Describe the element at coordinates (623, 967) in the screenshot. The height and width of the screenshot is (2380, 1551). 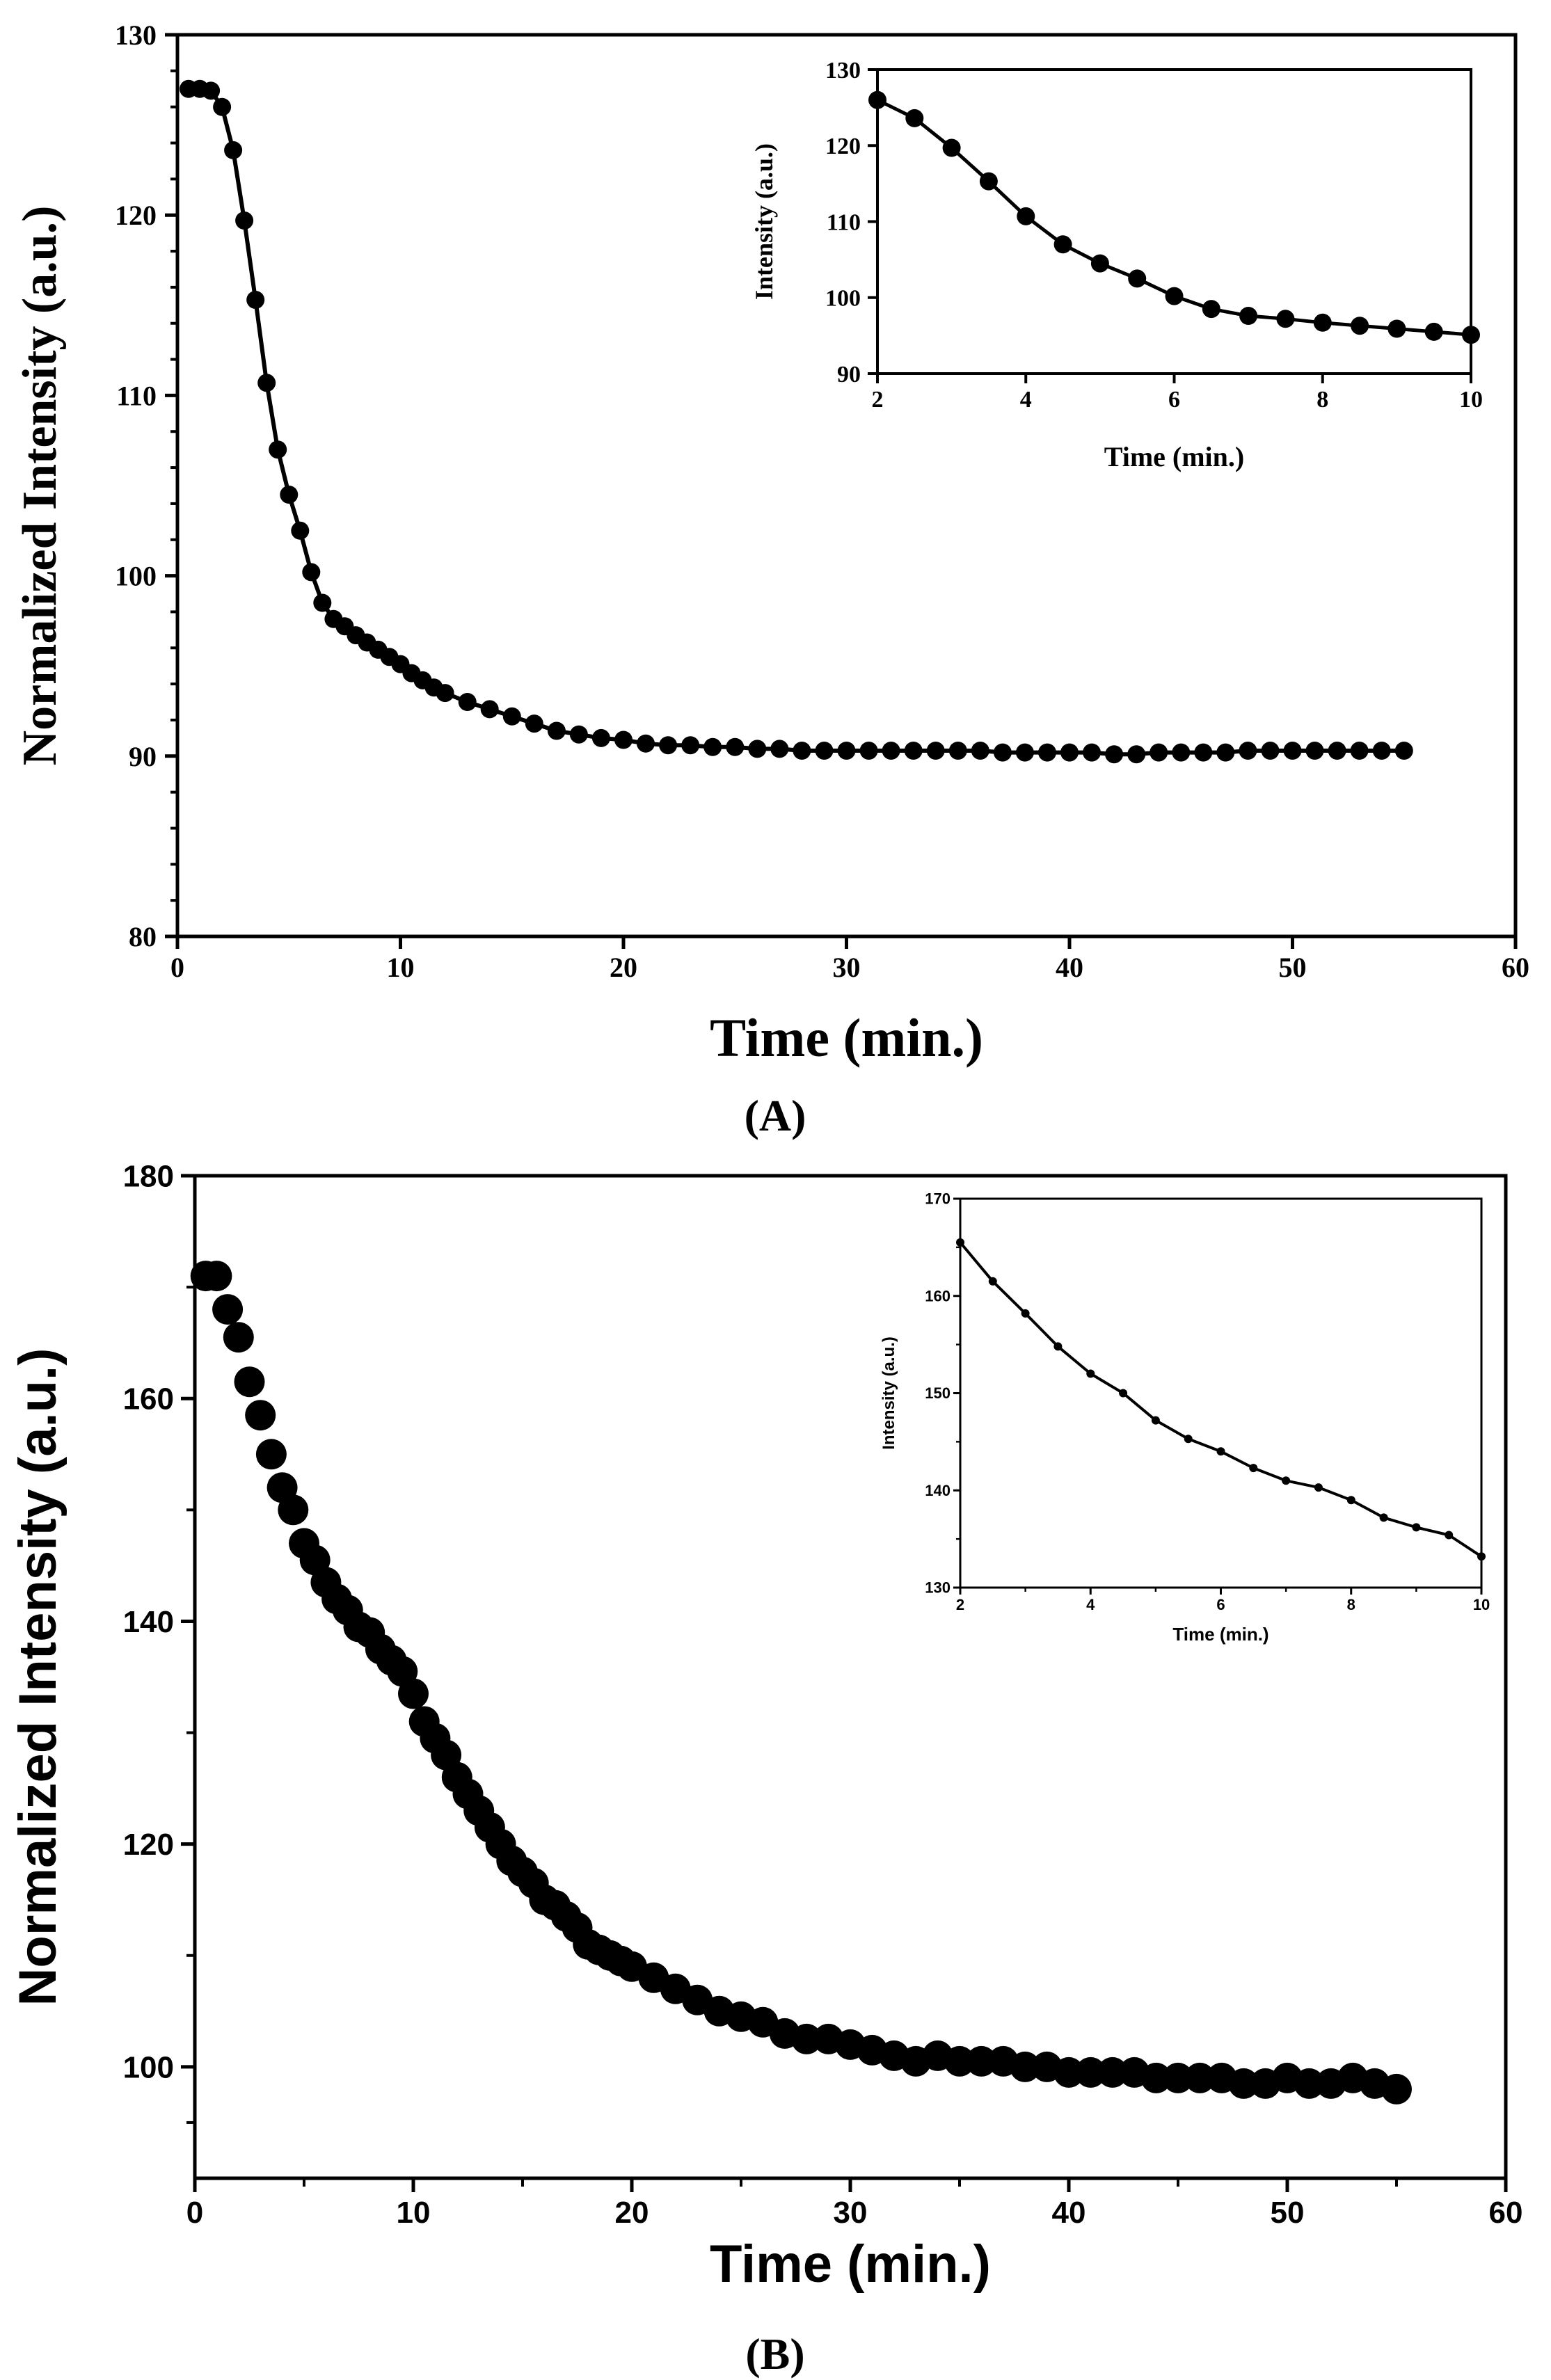
I see `x-tick-label: 20` at that location.